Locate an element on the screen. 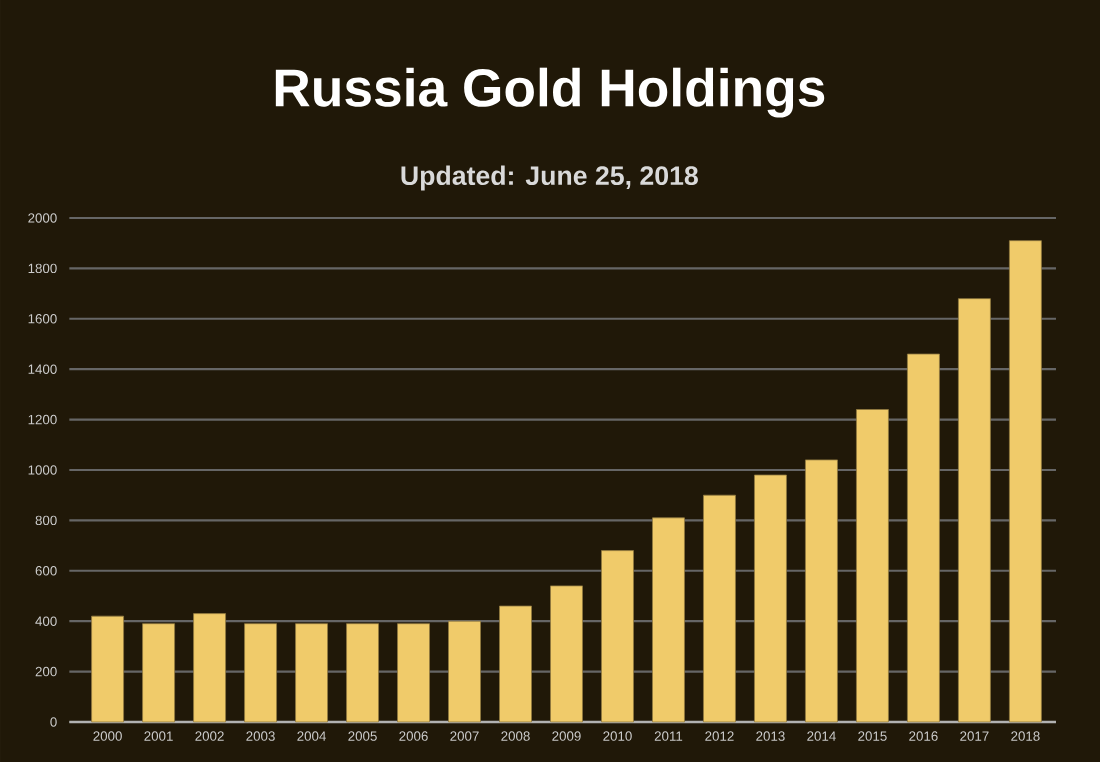  chart-title: Russia Gold Holdings is located at coordinates (550, 92).